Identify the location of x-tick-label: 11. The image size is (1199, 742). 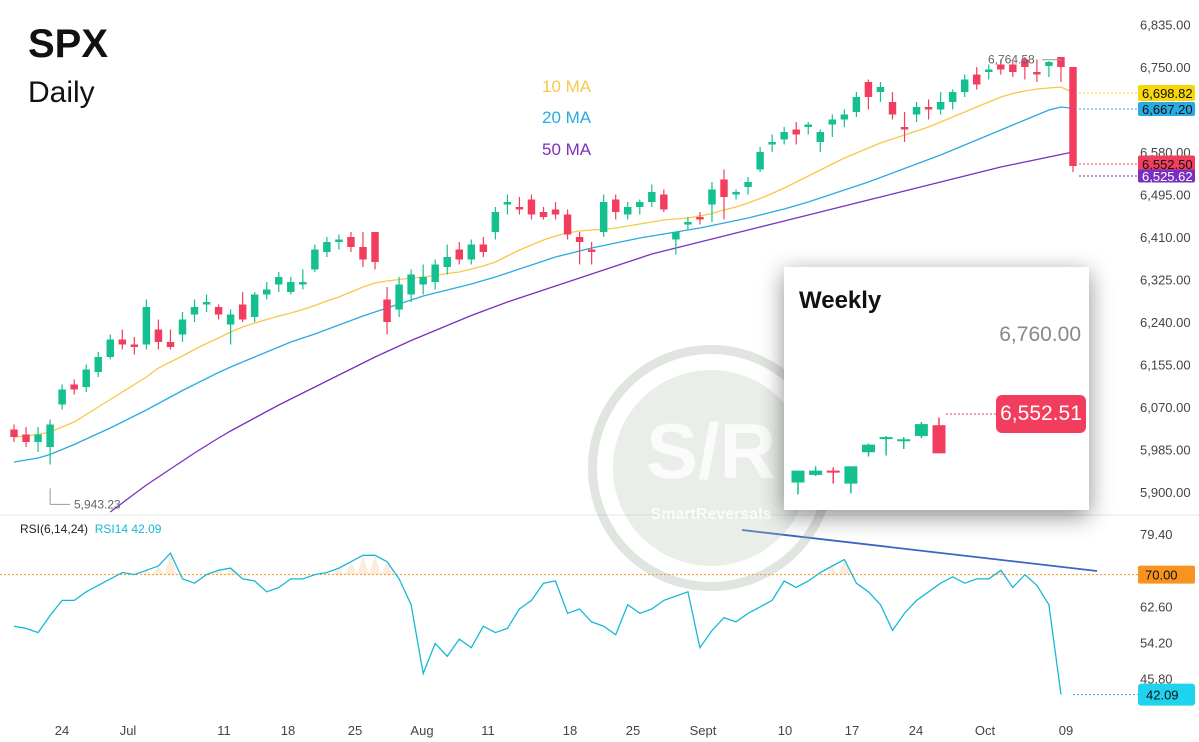
(488, 730).